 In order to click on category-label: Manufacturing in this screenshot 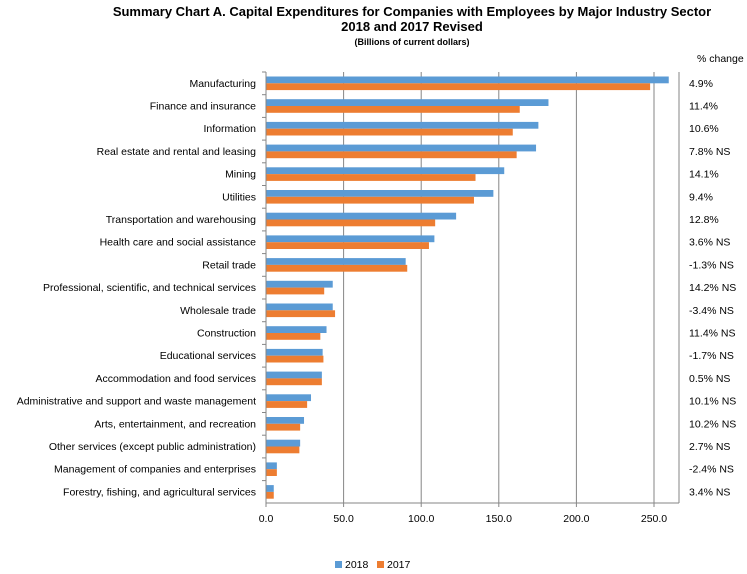, I will do `click(222, 84)`.